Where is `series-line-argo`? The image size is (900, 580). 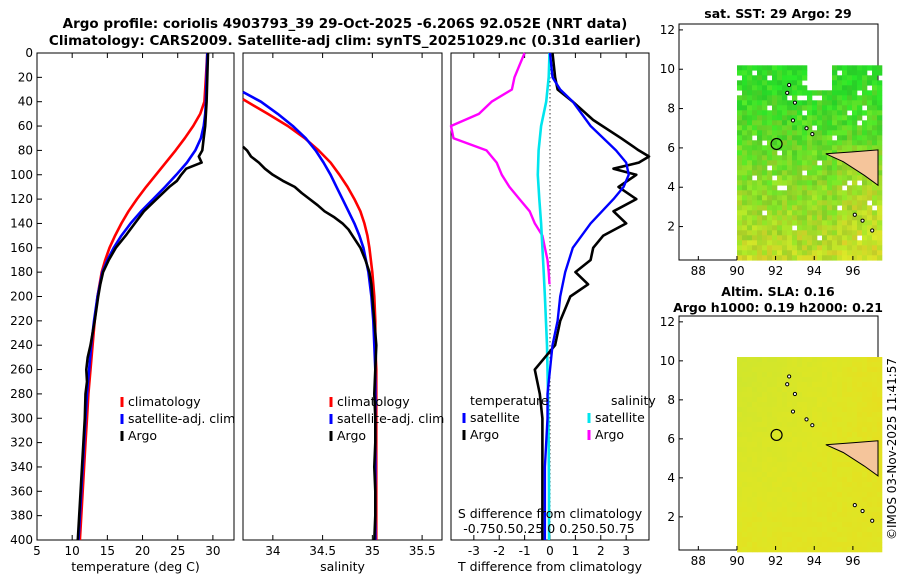
series-line-argo is located at coordinates (310, 343).